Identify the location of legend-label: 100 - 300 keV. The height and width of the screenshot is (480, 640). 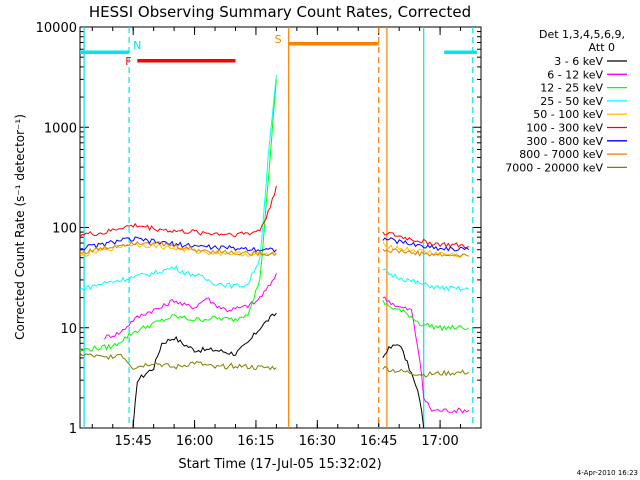
(564, 128).